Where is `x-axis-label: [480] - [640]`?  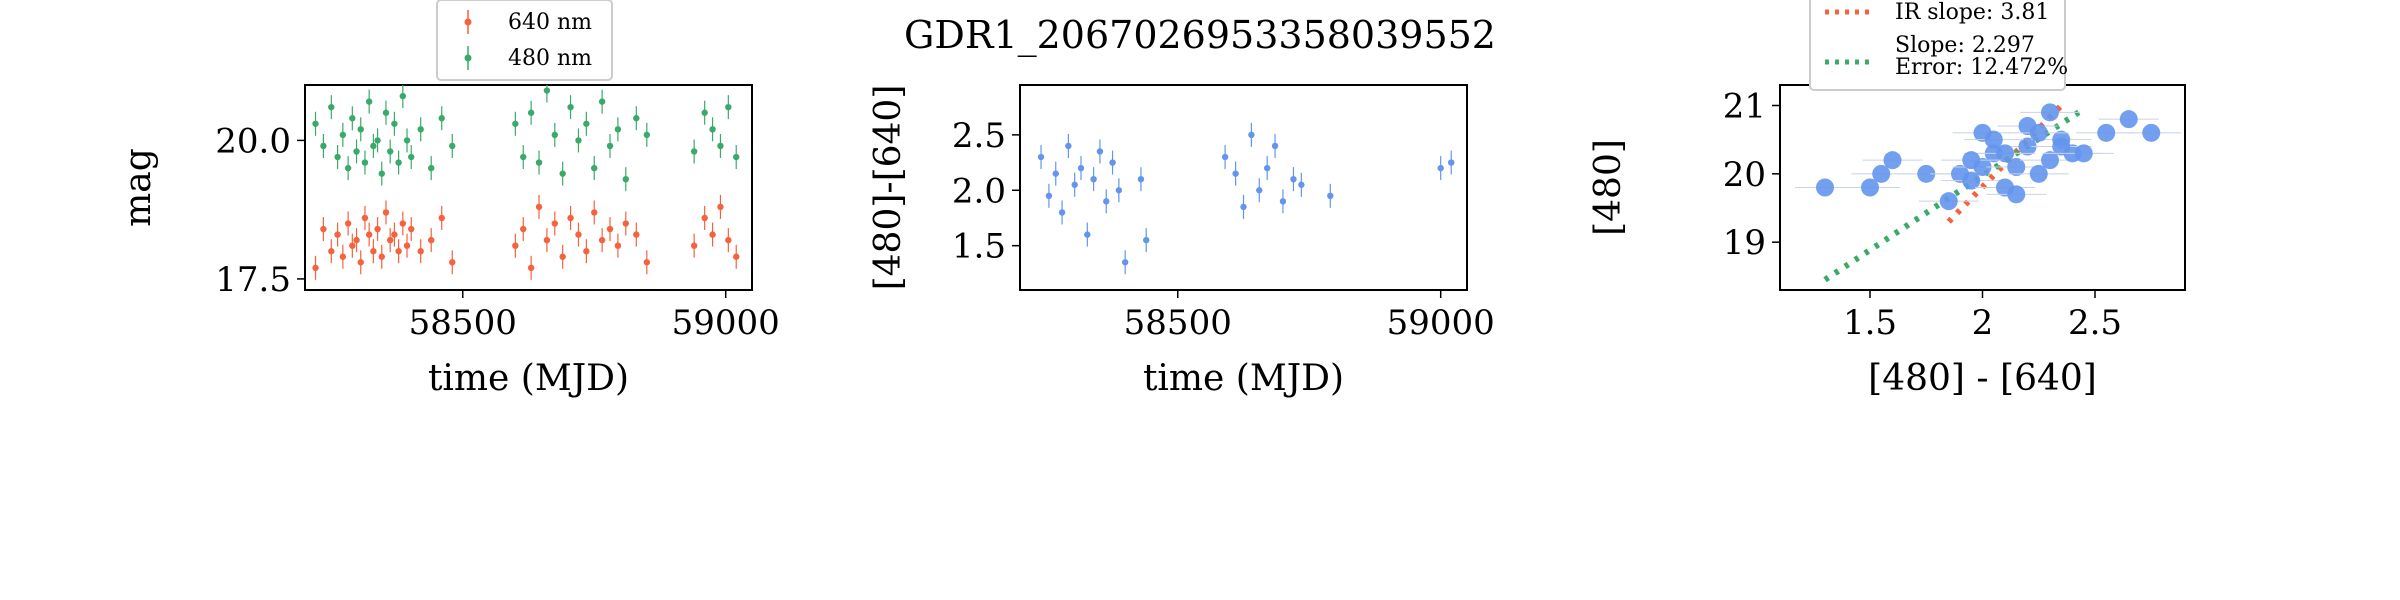 x-axis-label: [480] - [640] is located at coordinates (1982, 378).